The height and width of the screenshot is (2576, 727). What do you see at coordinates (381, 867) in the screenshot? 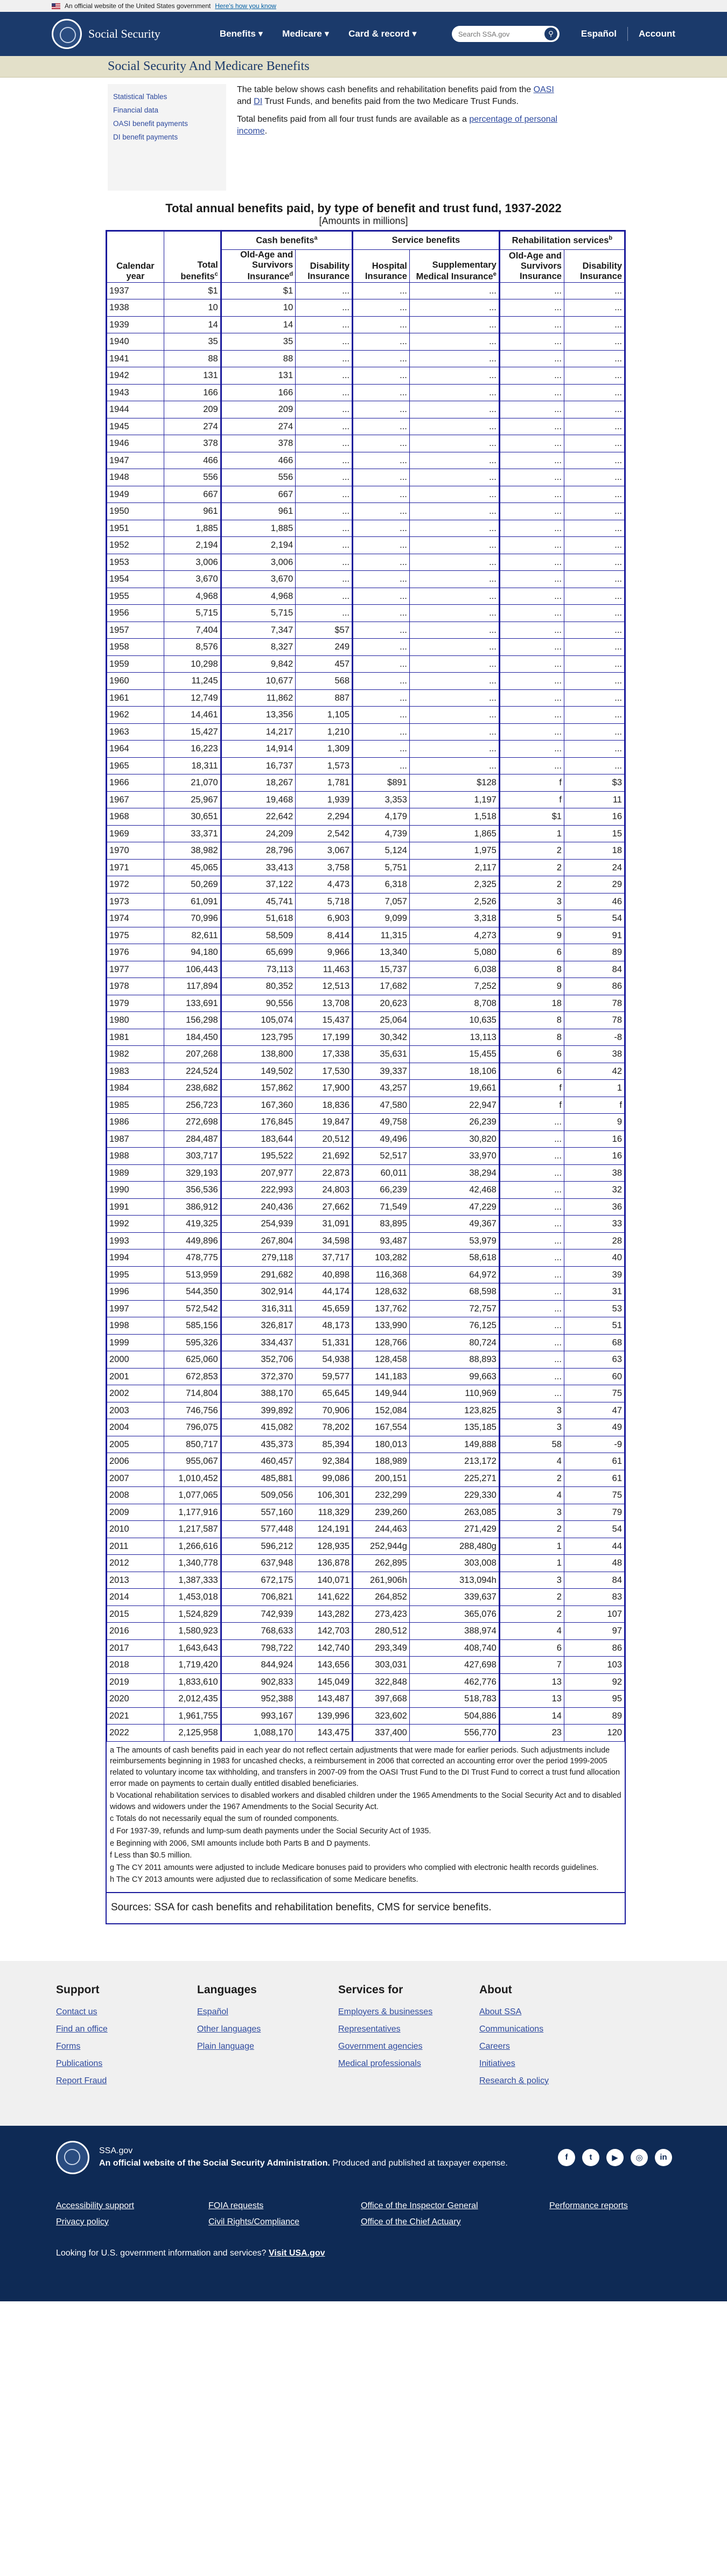
I see `cell-hi: 5,751` at bounding box center [381, 867].